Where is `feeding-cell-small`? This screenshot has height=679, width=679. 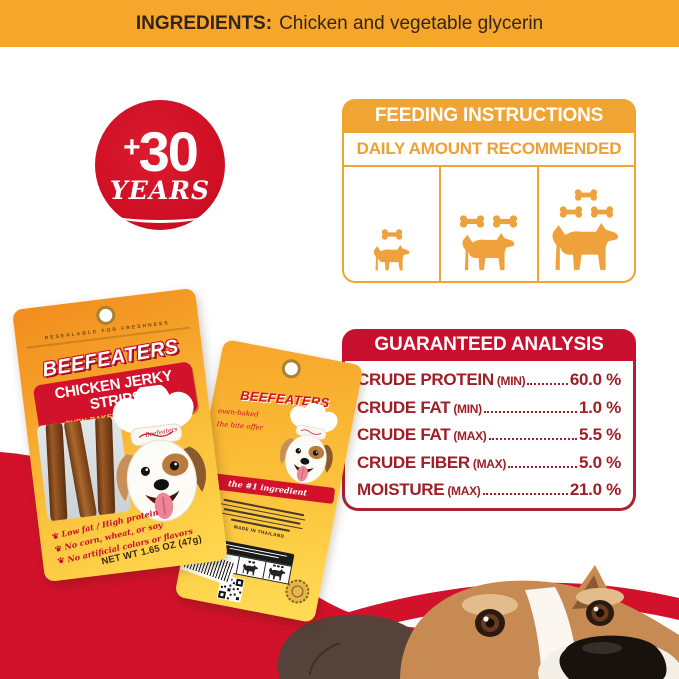
feeding-cell-small is located at coordinates (391, 224).